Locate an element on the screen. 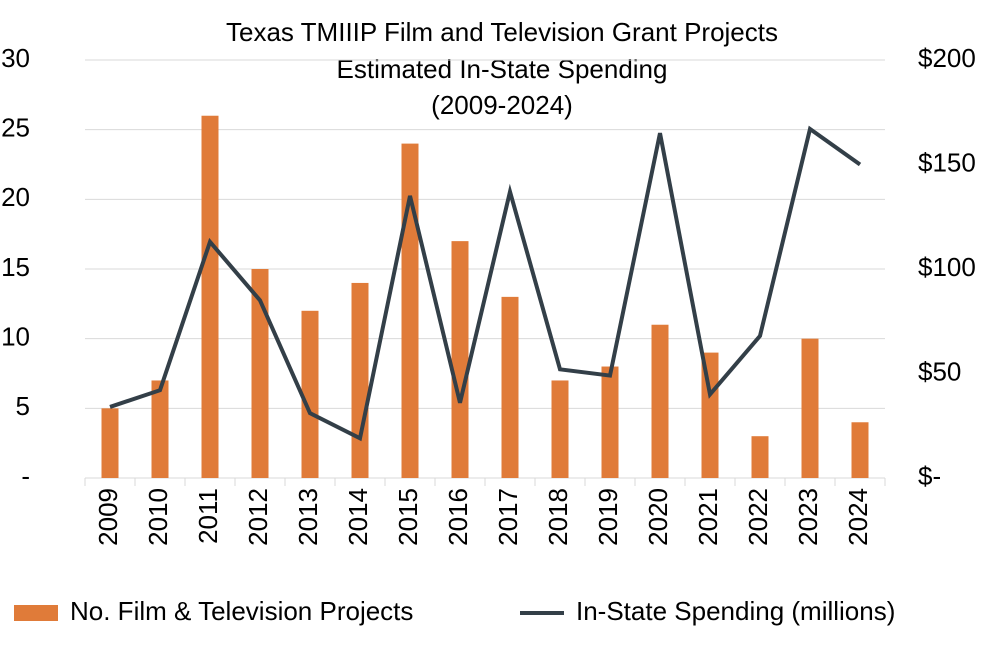 This screenshot has height=672, width=1004. y-tick-label: - is located at coordinates (25, 476).